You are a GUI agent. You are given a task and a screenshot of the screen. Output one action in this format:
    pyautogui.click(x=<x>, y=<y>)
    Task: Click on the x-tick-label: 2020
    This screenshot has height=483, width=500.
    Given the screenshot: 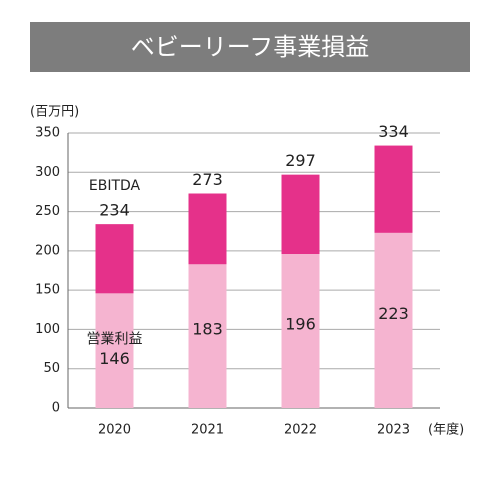 What is the action you would take?
    pyautogui.click(x=114, y=430)
    